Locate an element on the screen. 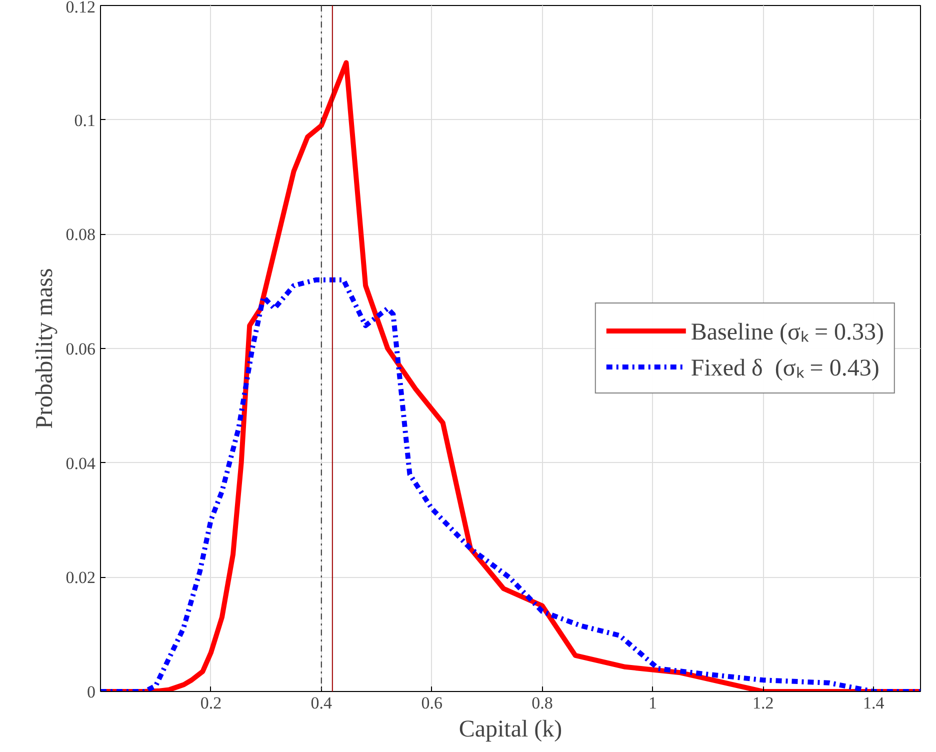 The height and width of the screenshot is (752, 936). y-axis-title: Probability mass is located at coordinates (45, 348).